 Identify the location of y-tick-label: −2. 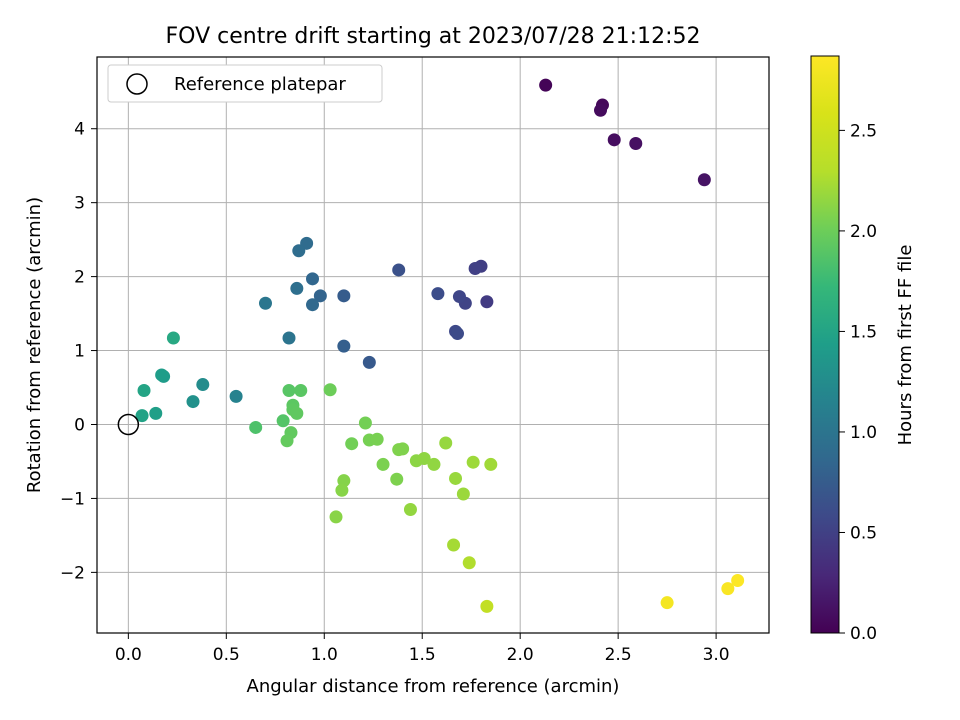
(72, 573).